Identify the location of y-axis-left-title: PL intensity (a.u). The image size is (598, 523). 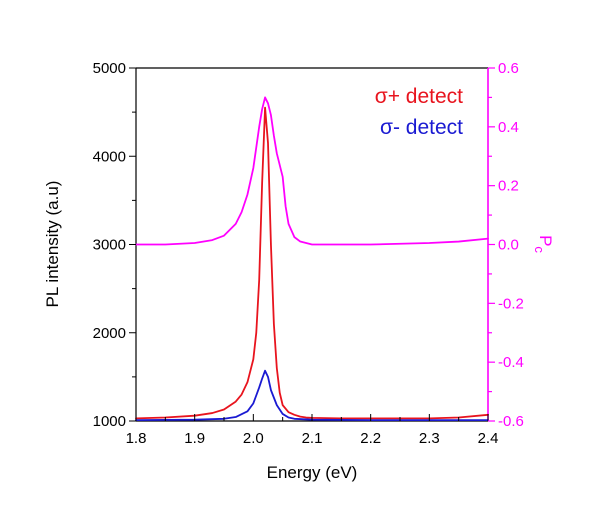
(52, 244).